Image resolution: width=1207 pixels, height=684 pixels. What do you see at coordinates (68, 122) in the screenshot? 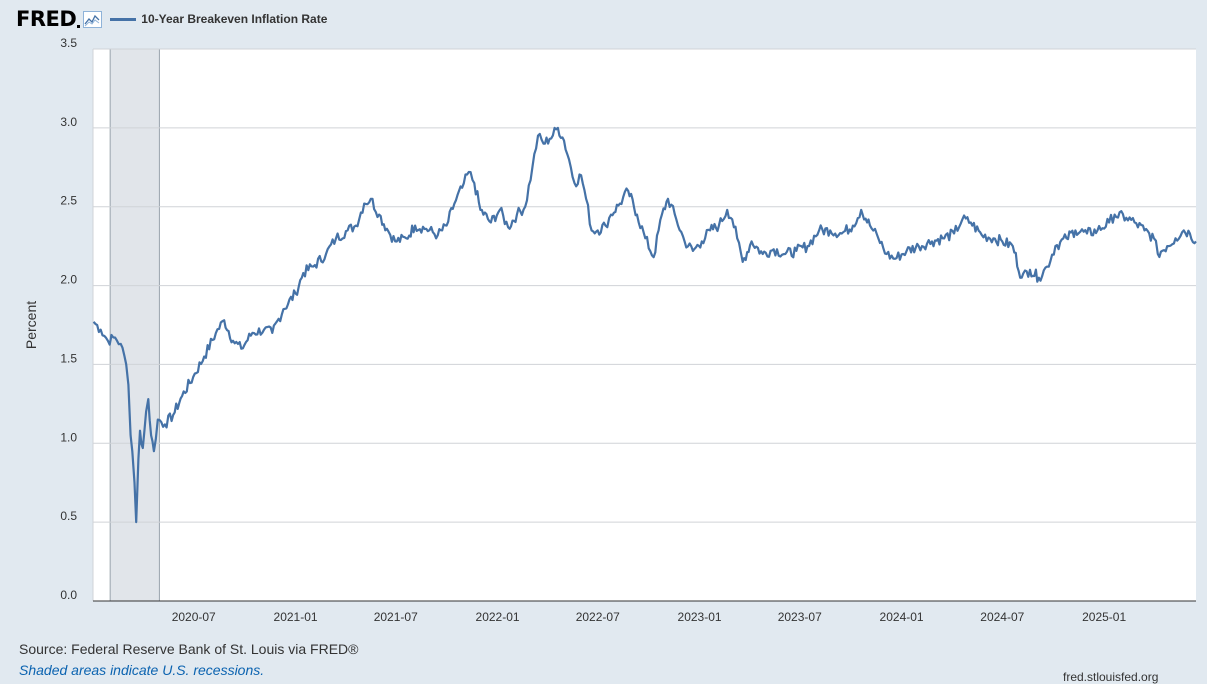
I see `y-tick-label: 3.0` at bounding box center [68, 122].